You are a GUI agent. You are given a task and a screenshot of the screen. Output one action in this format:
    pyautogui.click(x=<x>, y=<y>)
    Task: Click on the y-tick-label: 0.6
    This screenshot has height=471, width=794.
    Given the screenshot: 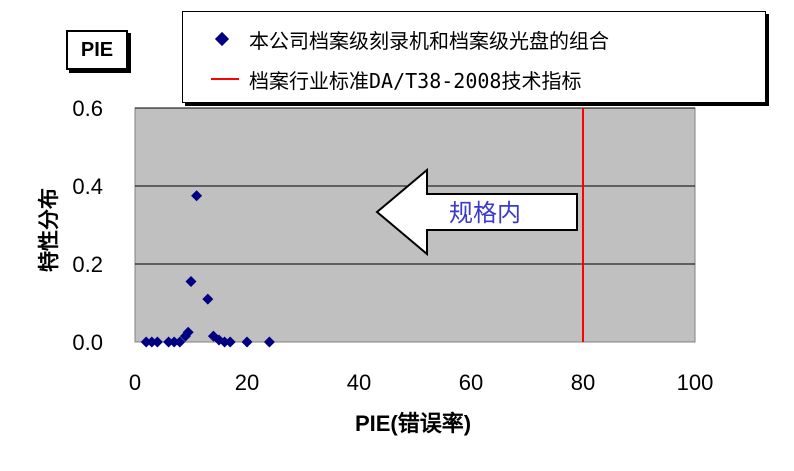 What is the action you would take?
    pyautogui.click(x=87, y=108)
    